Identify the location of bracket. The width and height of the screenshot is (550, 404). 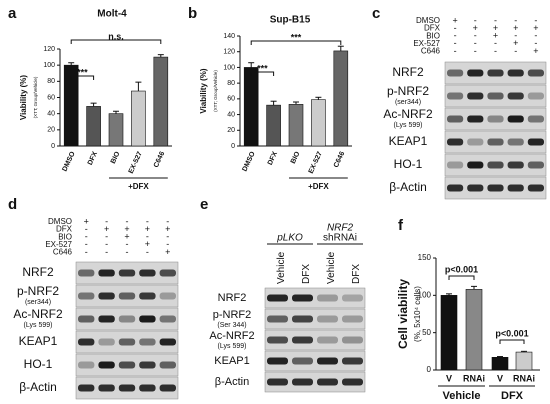
(82, 77).